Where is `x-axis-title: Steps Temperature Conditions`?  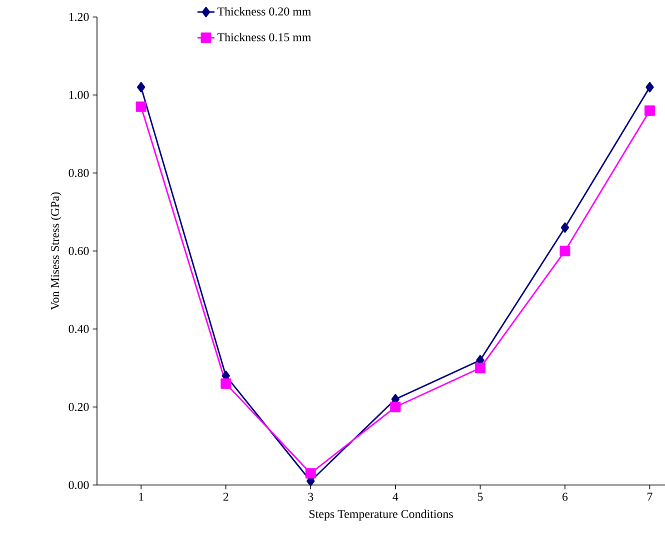
x-axis-title: Steps Temperature Conditions is located at coordinates (381, 515).